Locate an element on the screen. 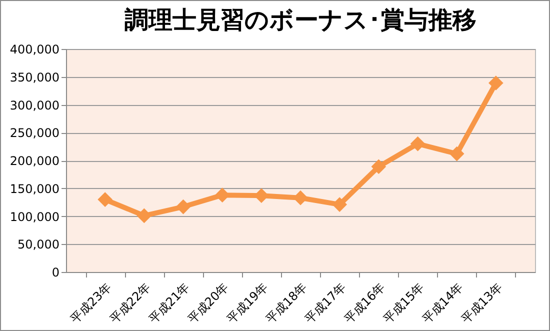  y-tick-label: 350,000 is located at coordinates (35, 77).